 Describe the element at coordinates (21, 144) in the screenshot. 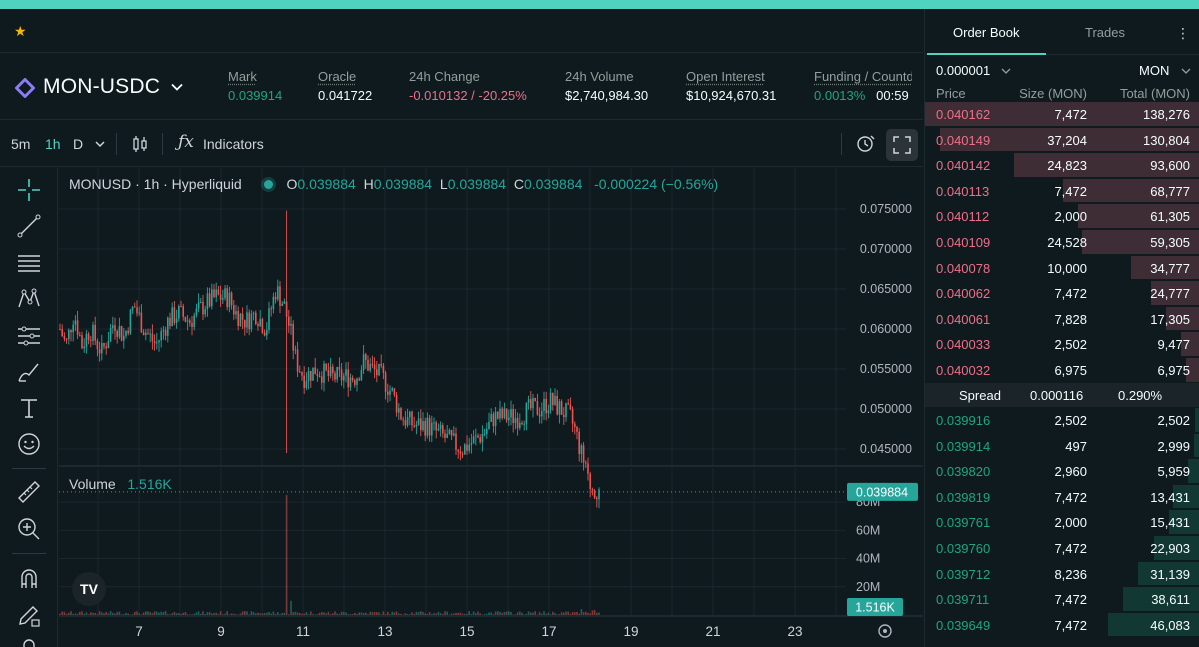

I see `interval-5m: 5m` at that location.